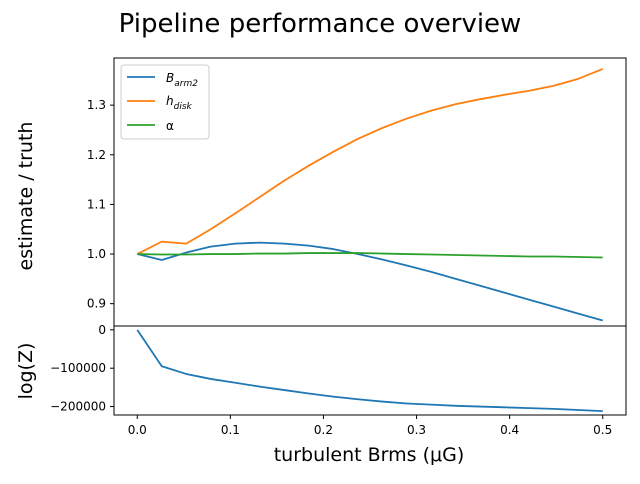 The width and height of the screenshot is (640, 484). I want to click on bottom-plot-area, so click(369, 371).